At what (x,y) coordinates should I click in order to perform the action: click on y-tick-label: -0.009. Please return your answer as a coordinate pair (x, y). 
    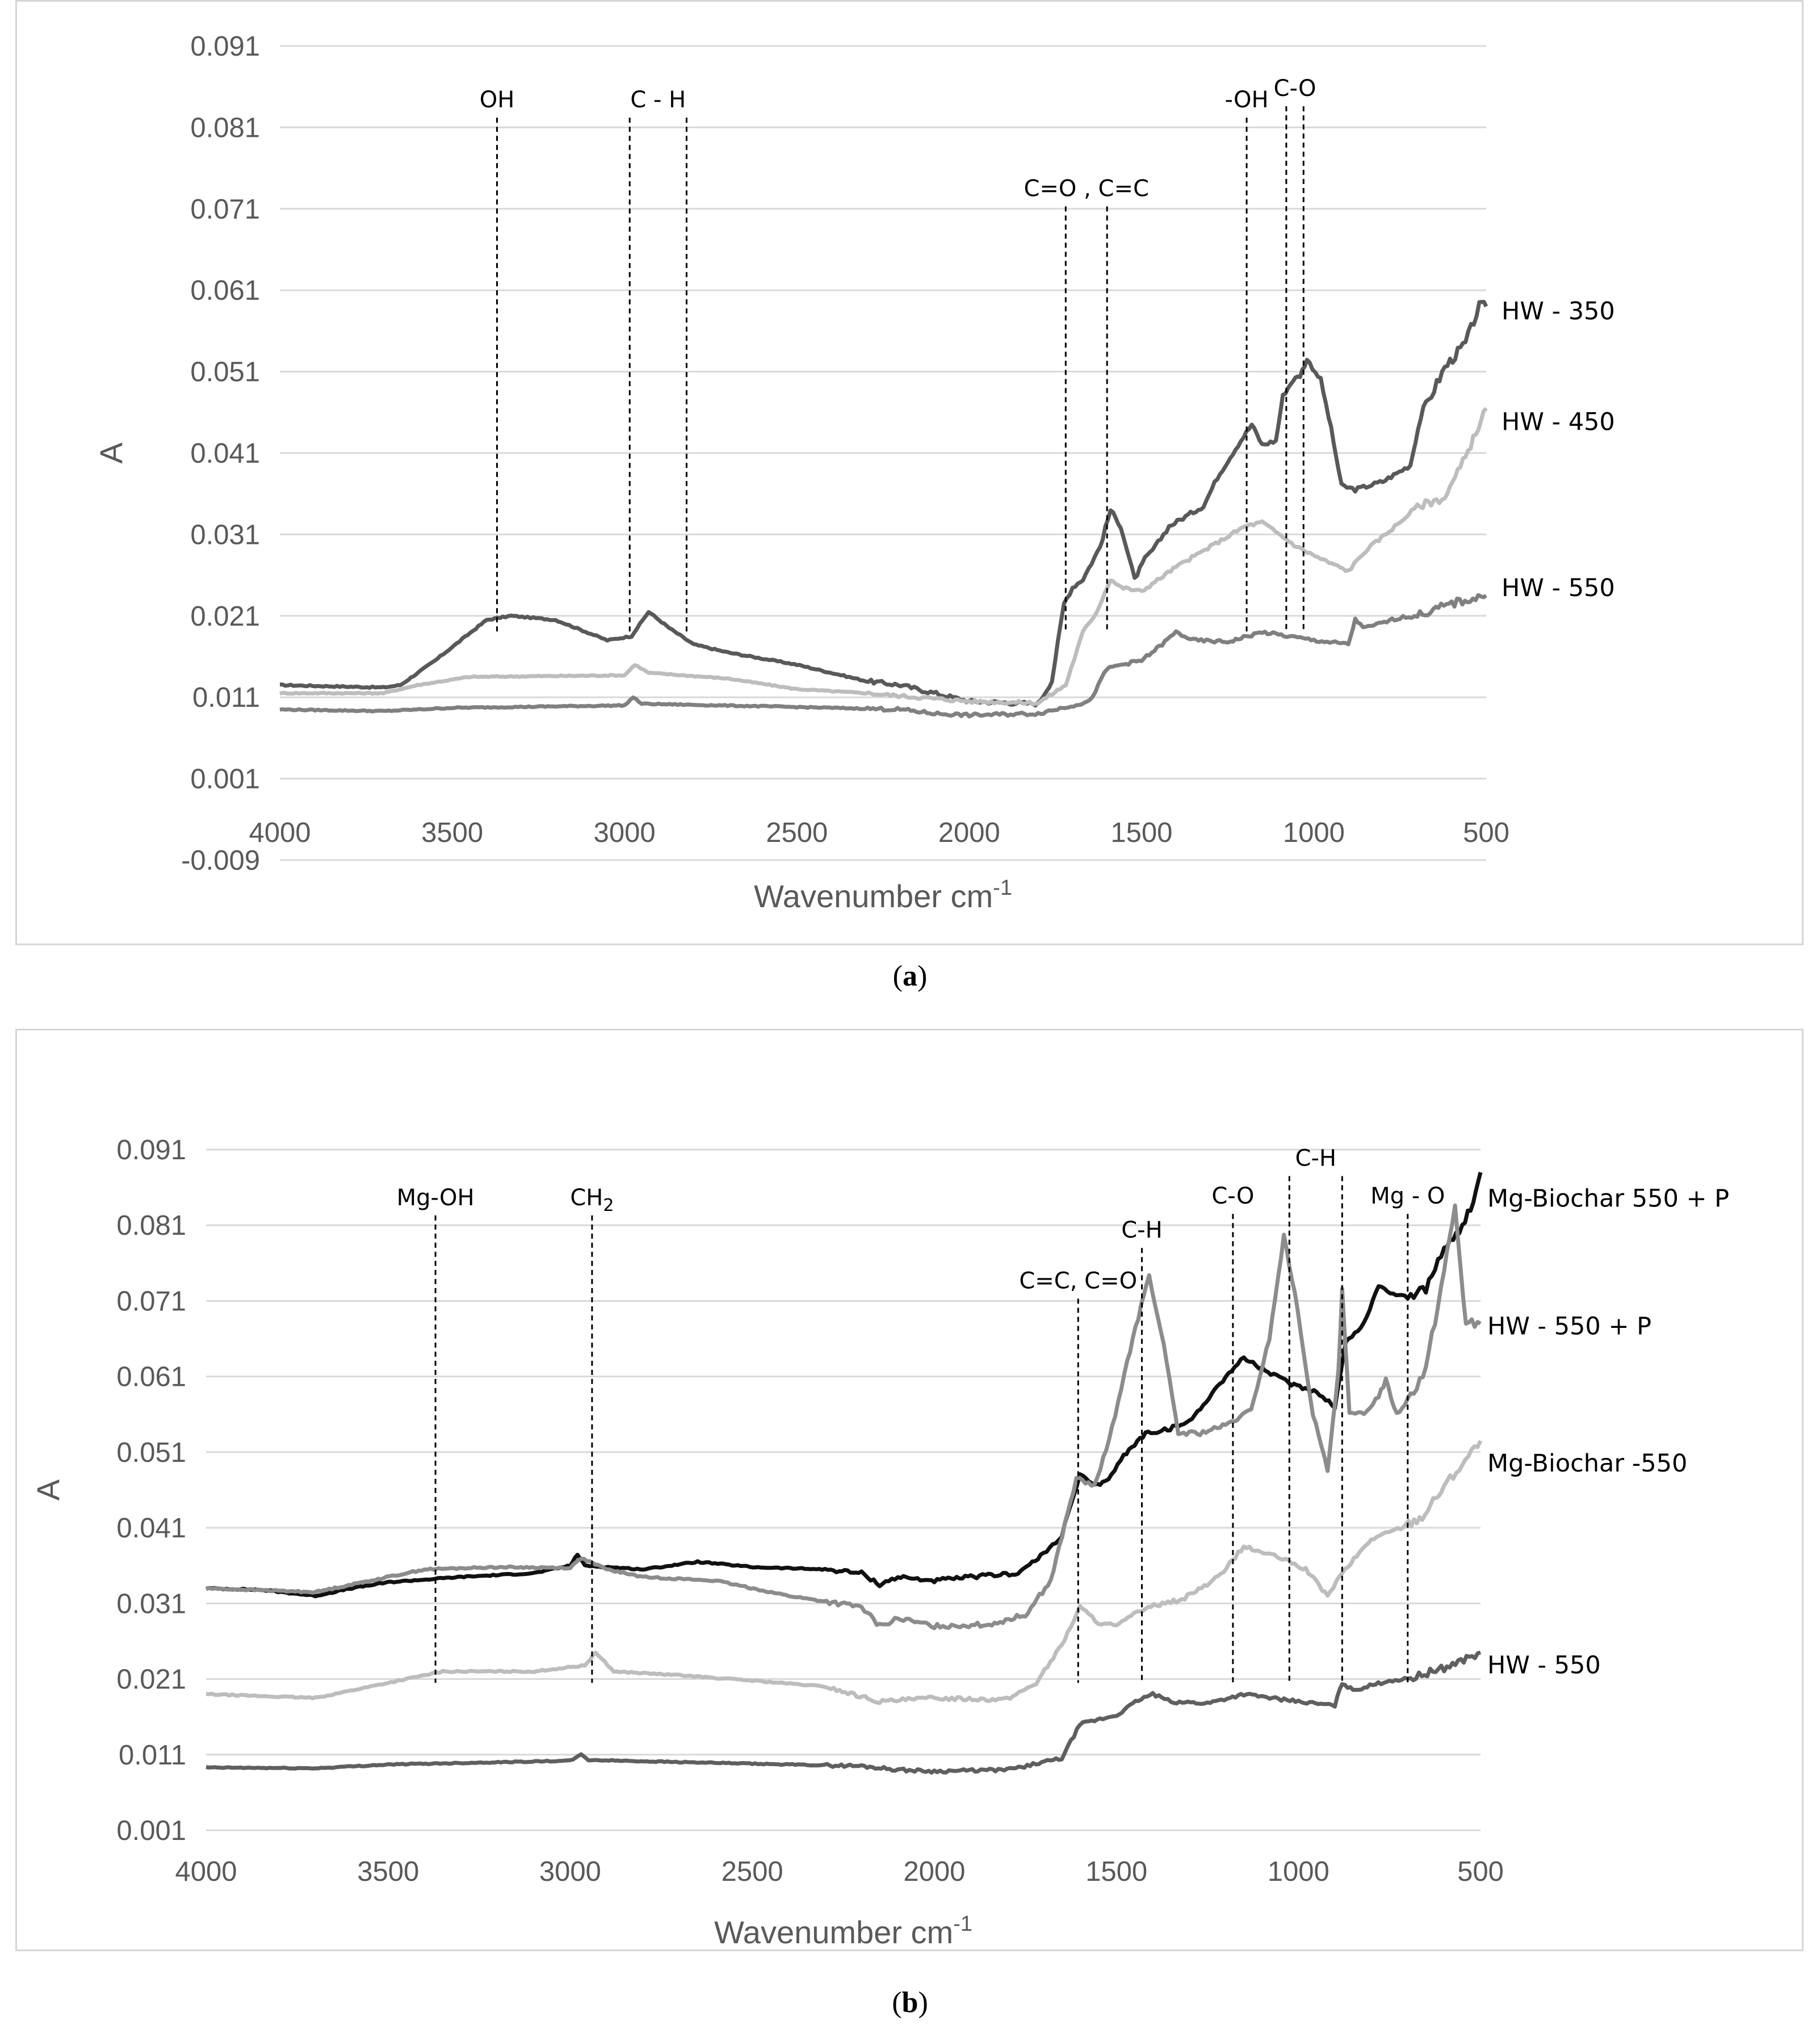
    Looking at the image, I should click on (220, 860).